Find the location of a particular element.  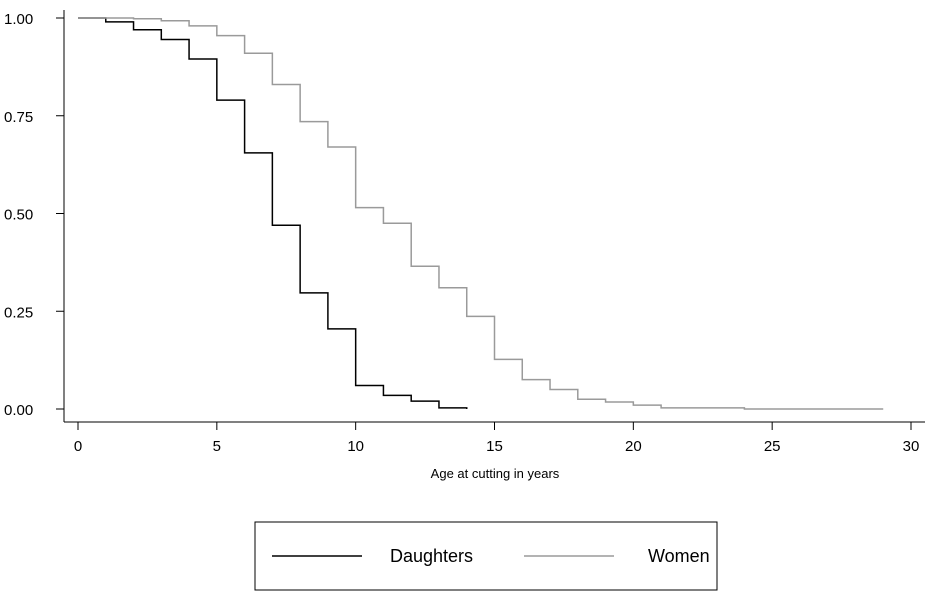

y-axis-ticks: 0.00 0.25 0.50 0.75 1.00 is located at coordinates (34, 215).